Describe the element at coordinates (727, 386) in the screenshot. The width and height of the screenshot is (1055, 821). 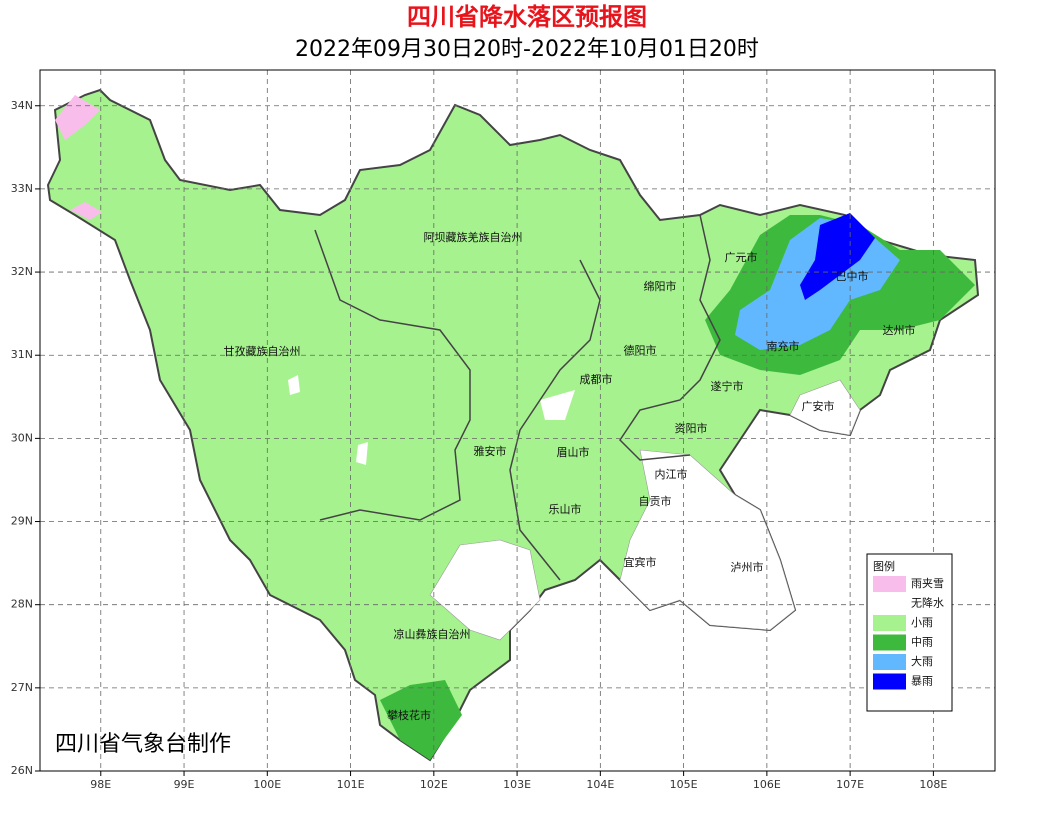
I see `region-label: 遂宁市` at that location.